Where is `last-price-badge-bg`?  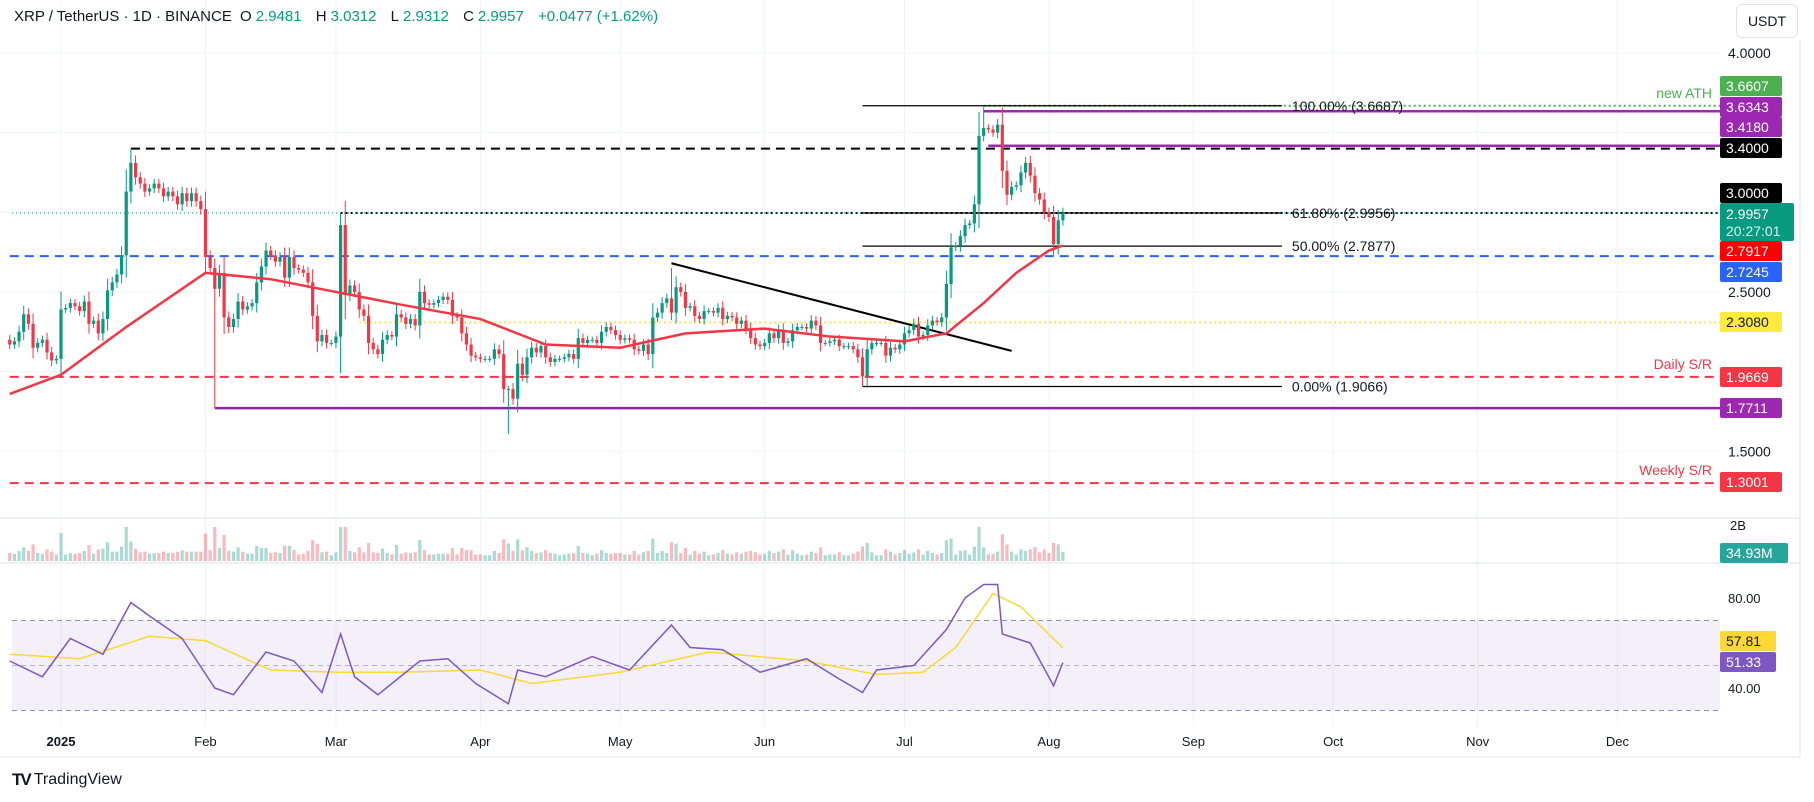
last-price-badge-bg is located at coordinates (1757, 222).